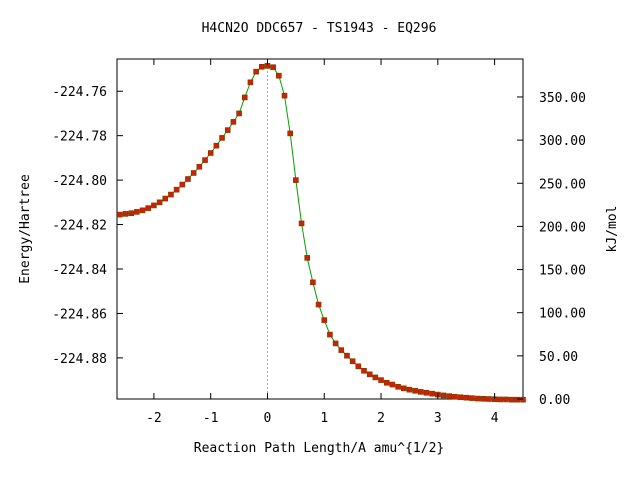 The image size is (640, 480). I want to click on x-axis-label: Reaction Path Length/A amu^{1/2}, so click(319, 448).